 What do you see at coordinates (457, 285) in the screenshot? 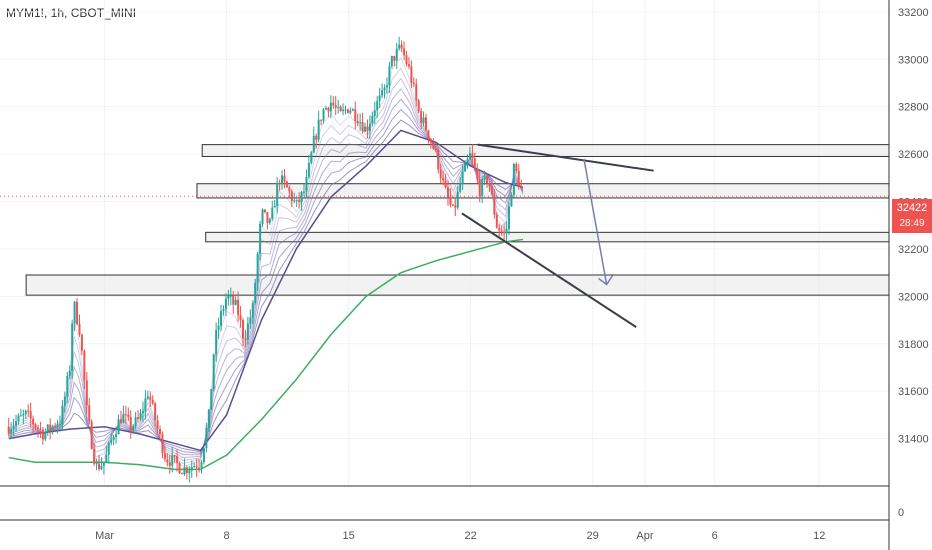
I see `price-zone` at bounding box center [457, 285].